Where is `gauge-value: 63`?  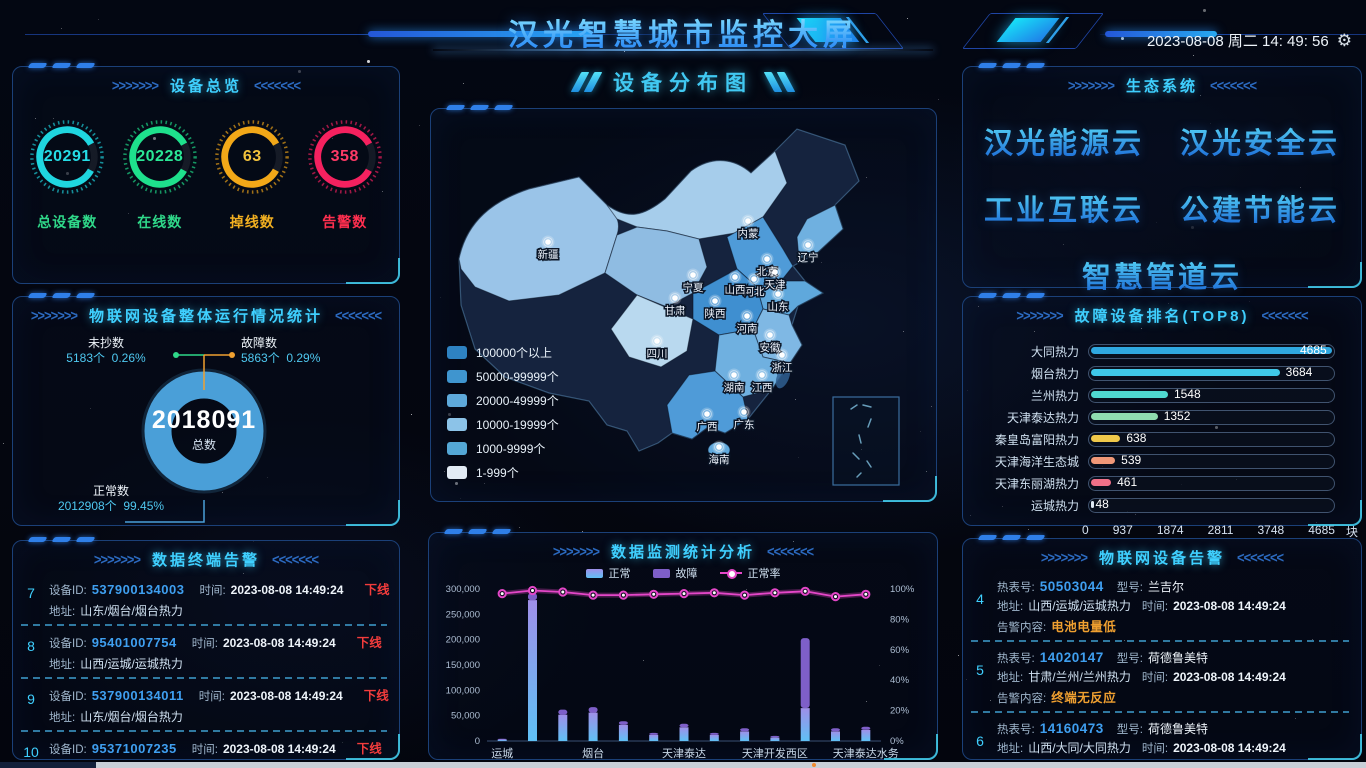
gauge-value: 63 is located at coordinates (252, 156).